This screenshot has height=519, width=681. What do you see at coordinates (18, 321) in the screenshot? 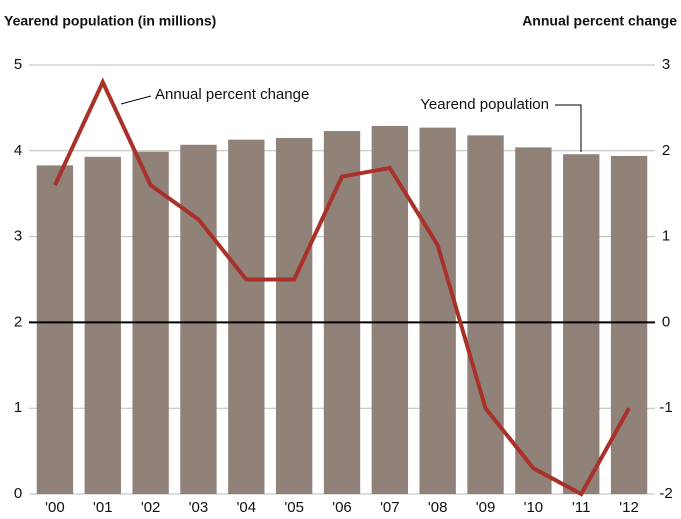
I see `y-tick-label: 2` at bounding box center [18, 321].